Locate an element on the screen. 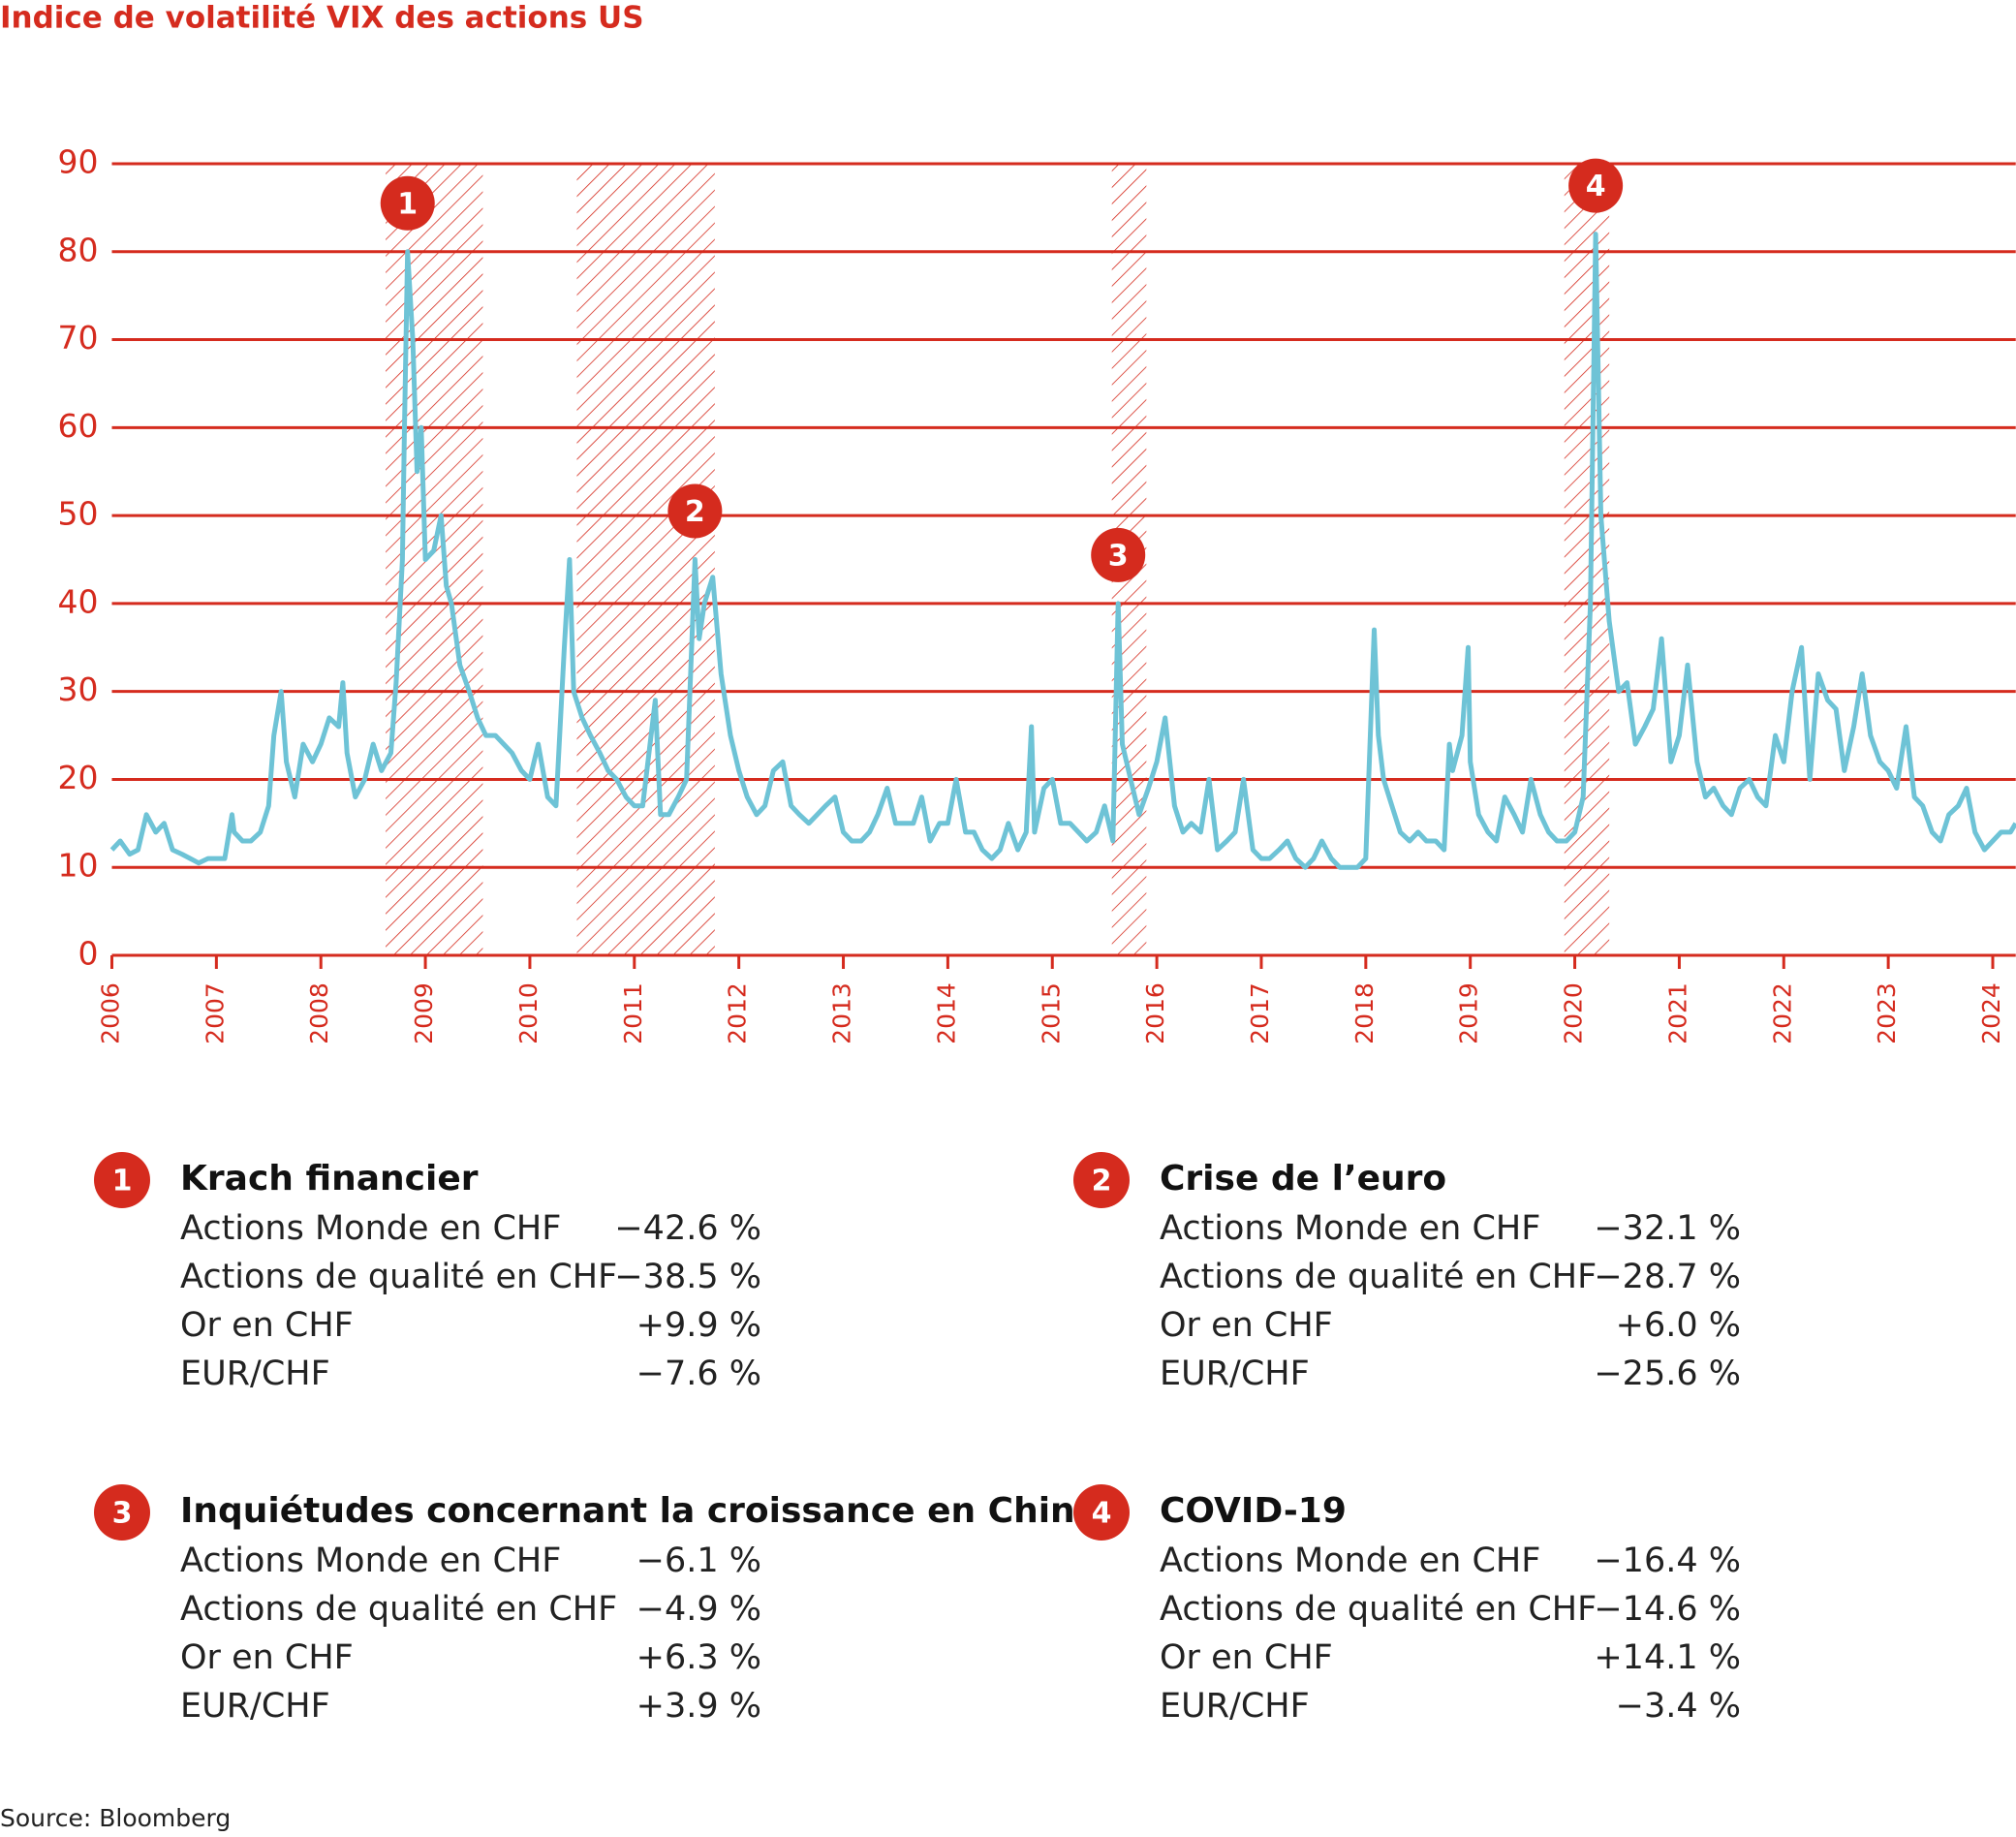 The image size is (2016, 1837). panel-title: COVID-19 is located at coordinates (1253, 1511).